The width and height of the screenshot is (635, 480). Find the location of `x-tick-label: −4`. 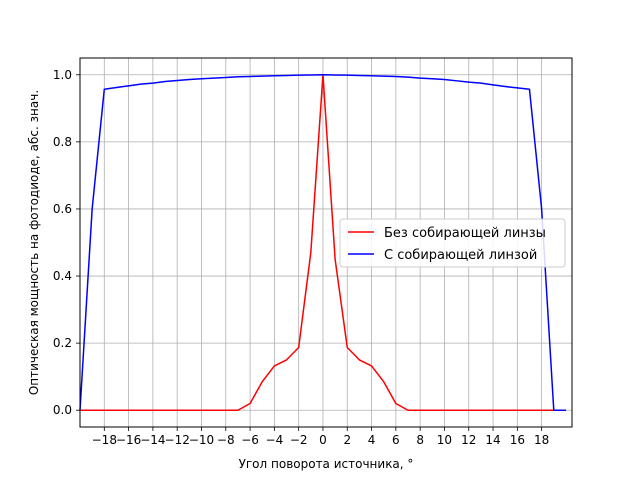

x-tick-label: −4 is located at coordinates (275, 440).